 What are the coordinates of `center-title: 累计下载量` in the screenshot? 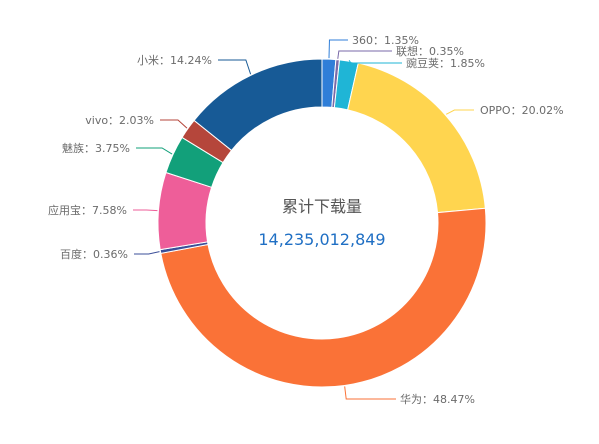 It's located at (322, 206).